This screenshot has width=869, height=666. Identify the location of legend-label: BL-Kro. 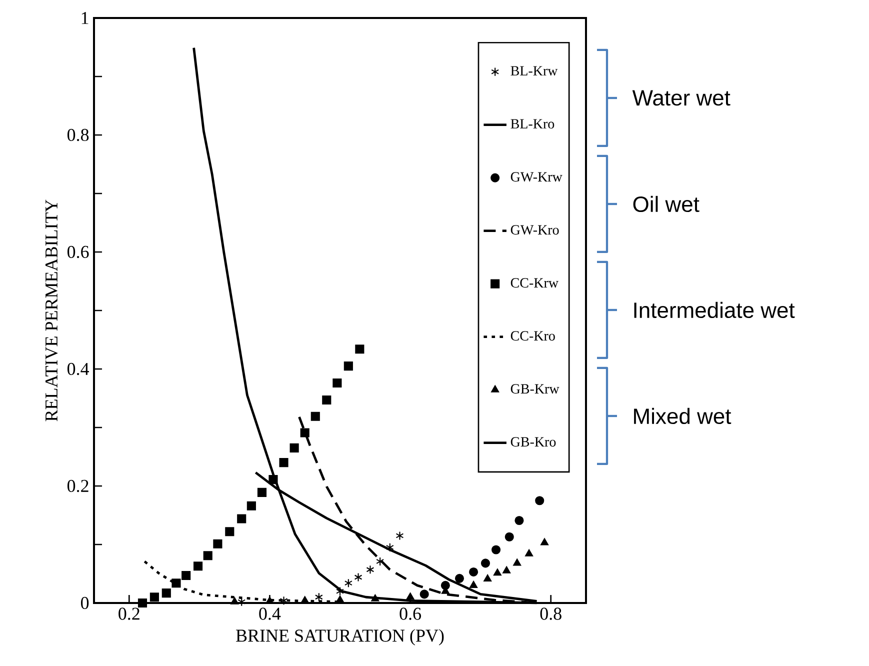
(532, 124).